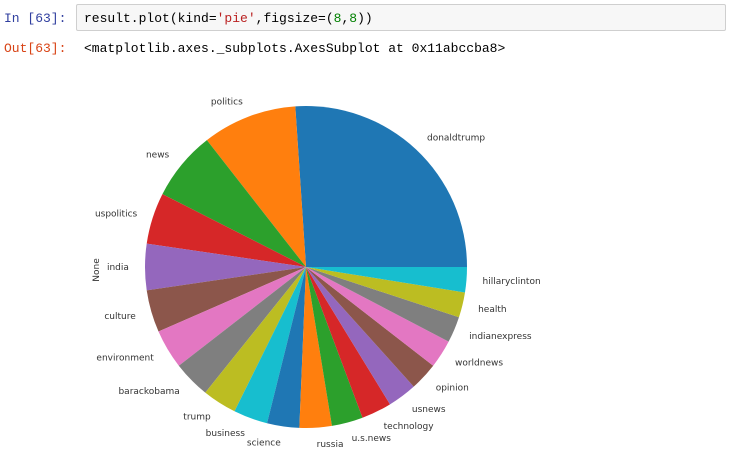 The image size is (730, 461). What do you see at coordinates (150, 18) in the screenshot?
I see `code-token: result.plot(kind=` at bounding box center [150, 18].